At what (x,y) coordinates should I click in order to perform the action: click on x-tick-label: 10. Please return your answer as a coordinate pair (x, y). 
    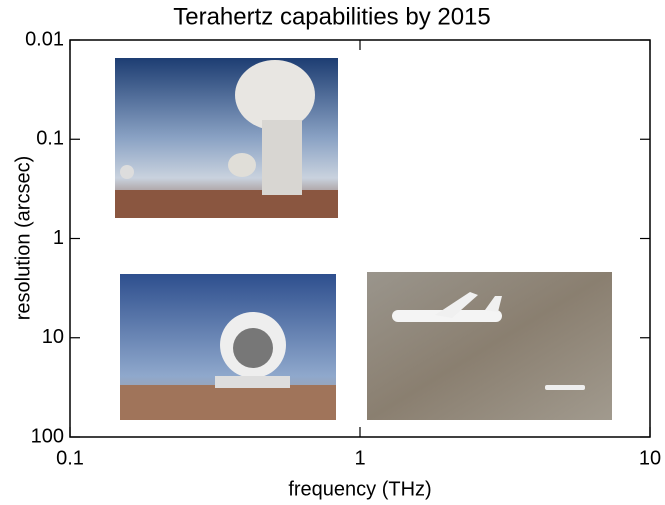
    Looking at the image, I should click on (650, 458).